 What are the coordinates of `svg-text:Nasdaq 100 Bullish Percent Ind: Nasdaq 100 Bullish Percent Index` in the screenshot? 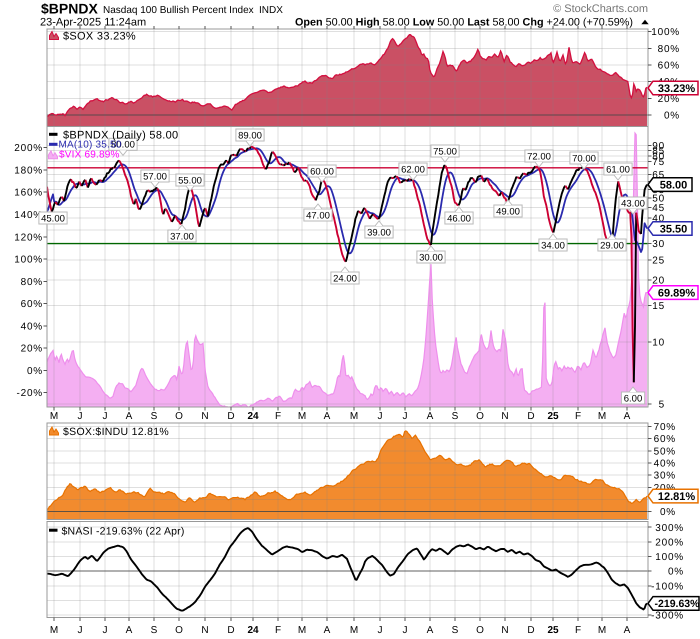 It's located at (178, 10).